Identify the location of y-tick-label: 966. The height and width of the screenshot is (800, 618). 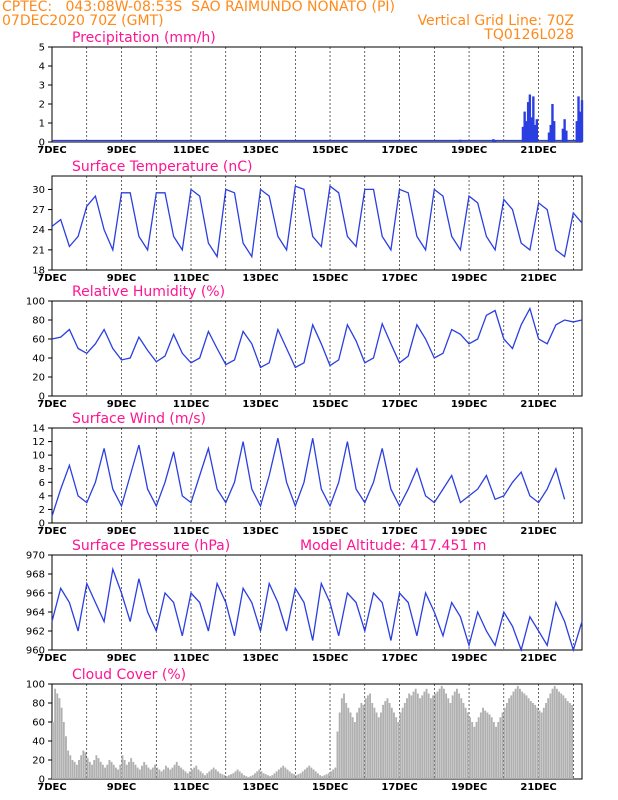
(35, 594).